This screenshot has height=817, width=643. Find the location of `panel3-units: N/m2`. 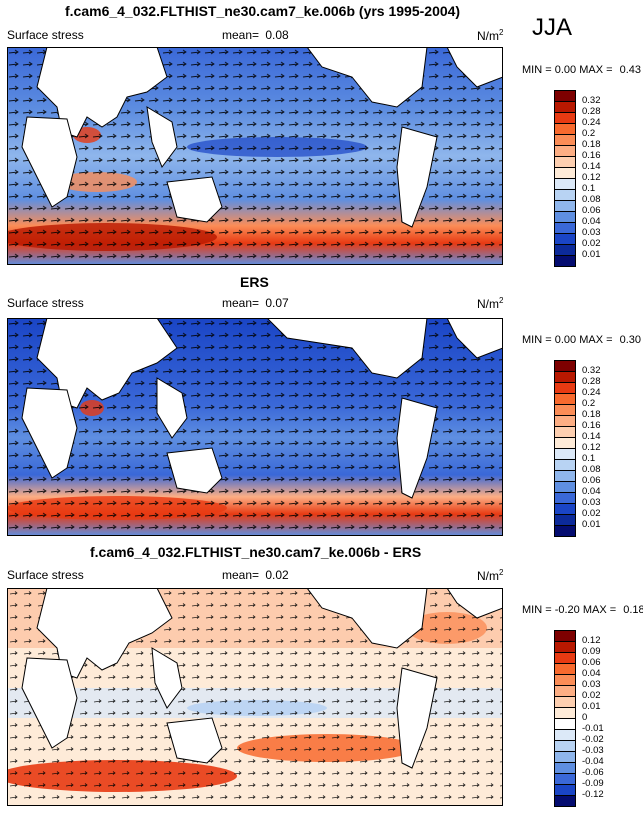

panel3-units: N/m2 is located at coordinates (490, 575).